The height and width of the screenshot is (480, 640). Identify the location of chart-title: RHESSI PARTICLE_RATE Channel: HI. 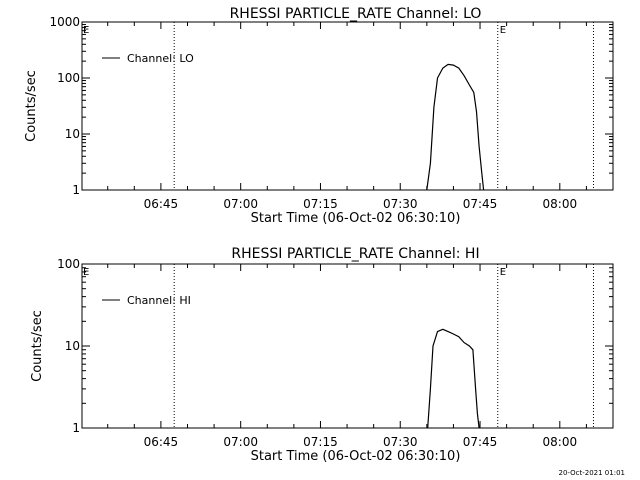
(355, 254).